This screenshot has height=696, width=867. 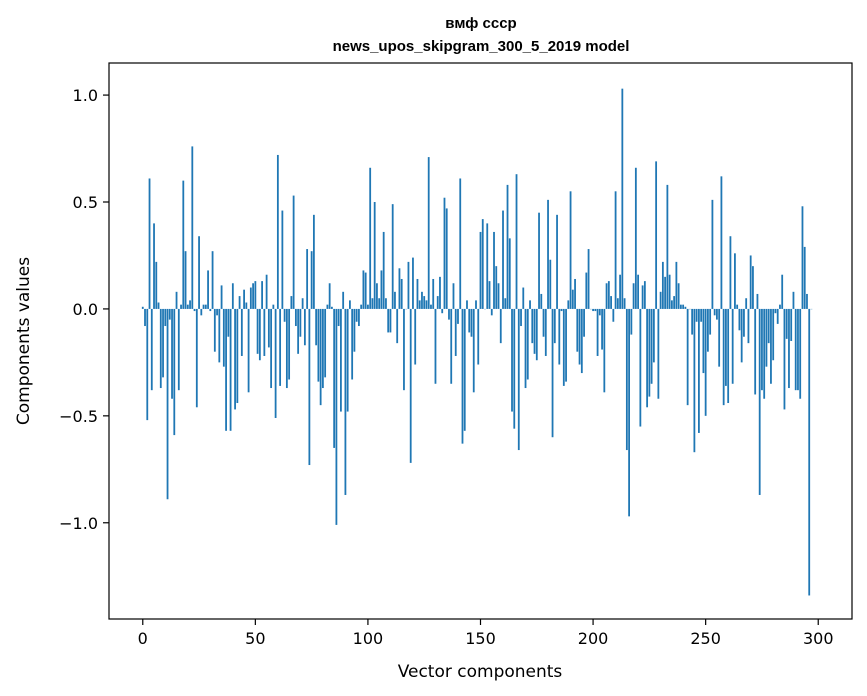 What do you see at coordinates (85, 95) in the screenshot?
I see `y-tick-label: 1.0` at bounding box center [85, 95].